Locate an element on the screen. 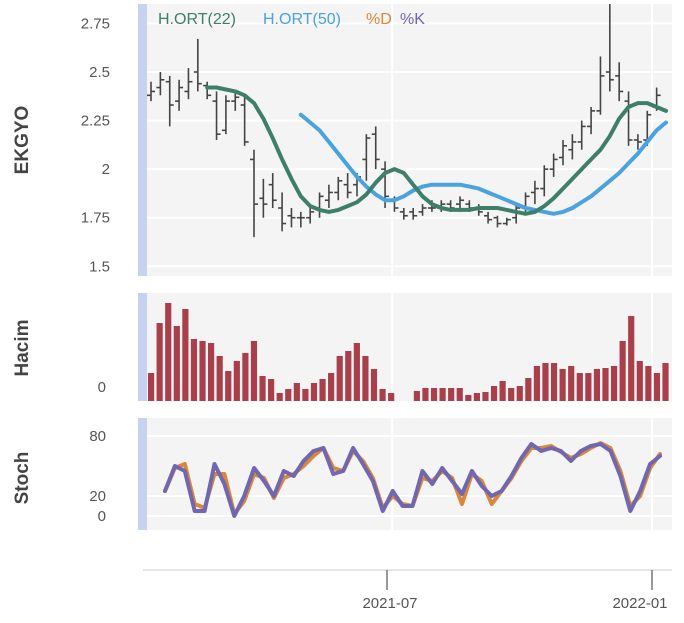 This screenshot has height=623, width=684. stoch-axis-label: Stoch is located at coordinates (22, 478).